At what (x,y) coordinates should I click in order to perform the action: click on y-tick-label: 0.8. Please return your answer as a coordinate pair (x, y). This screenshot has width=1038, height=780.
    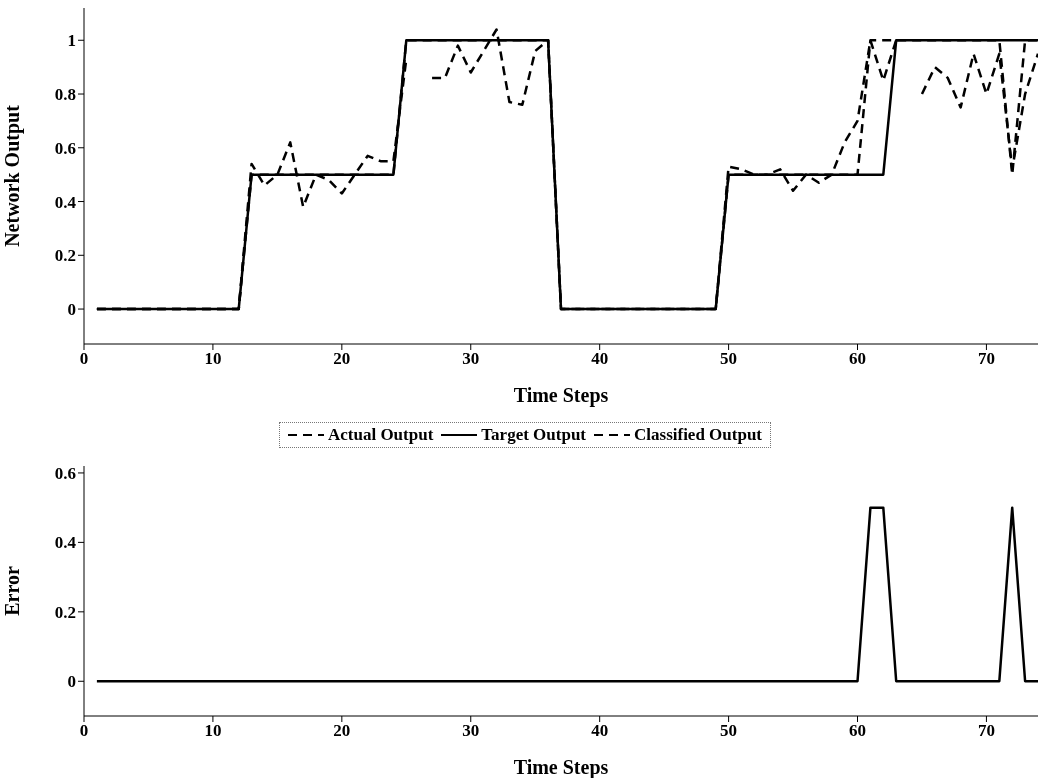
    Looking at the image, I should click on (65, 95).